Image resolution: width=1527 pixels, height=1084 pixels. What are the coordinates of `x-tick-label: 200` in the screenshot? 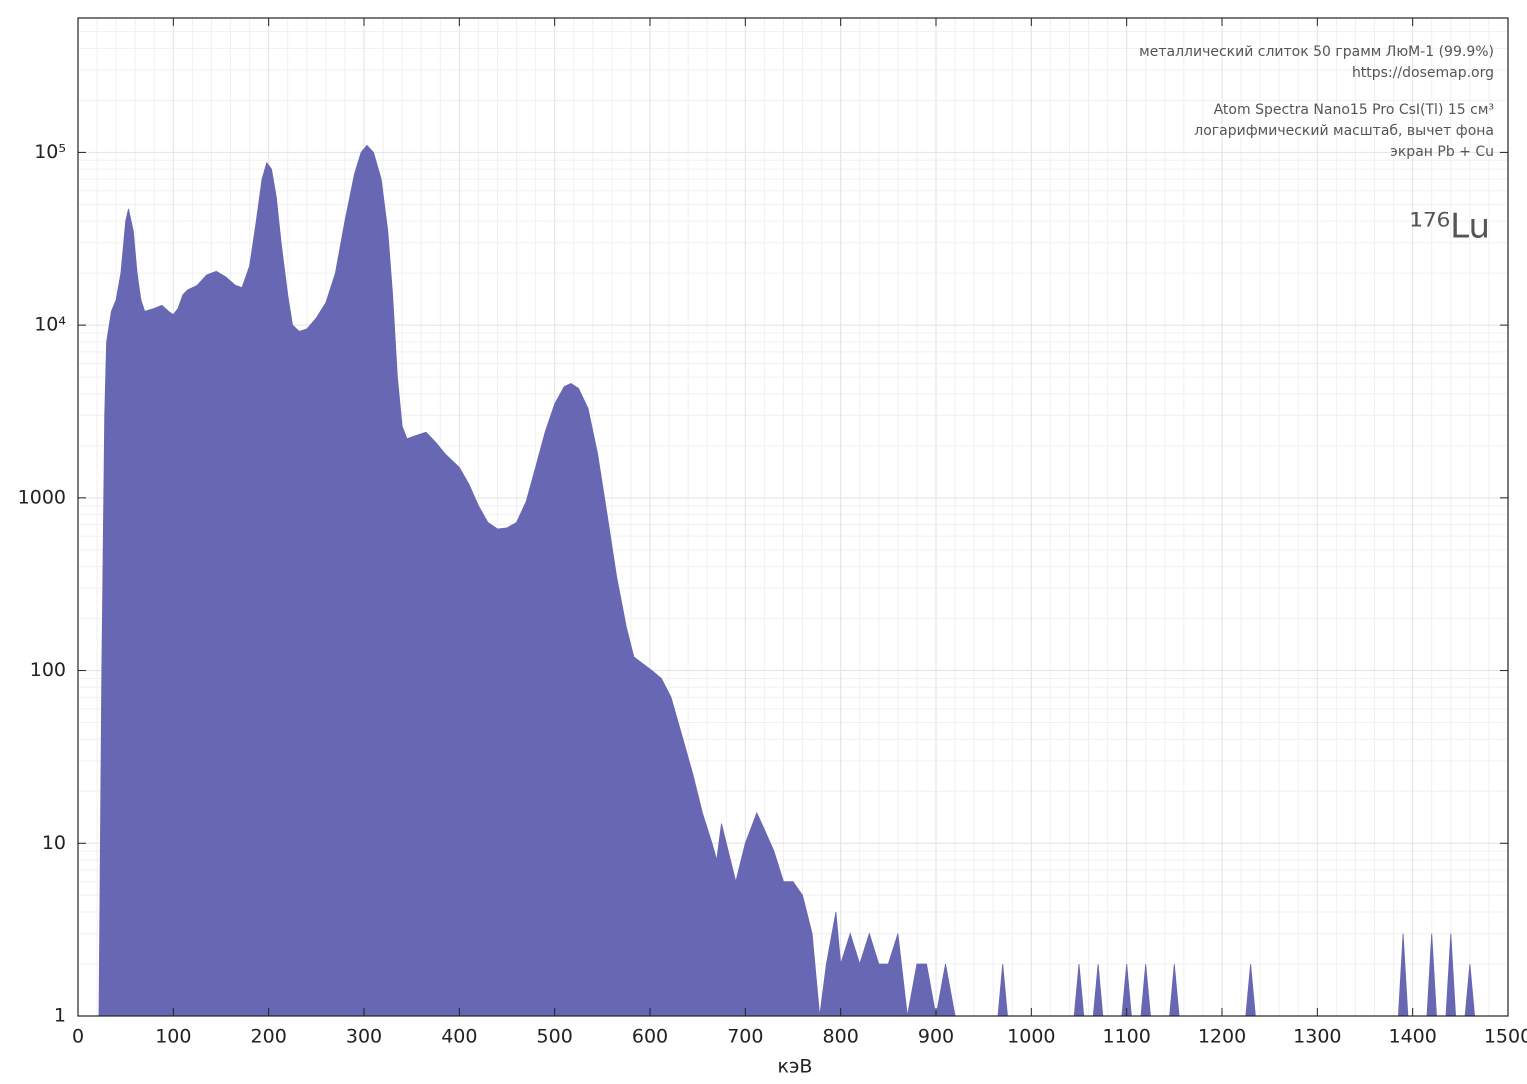 It's located at (269, 1037).